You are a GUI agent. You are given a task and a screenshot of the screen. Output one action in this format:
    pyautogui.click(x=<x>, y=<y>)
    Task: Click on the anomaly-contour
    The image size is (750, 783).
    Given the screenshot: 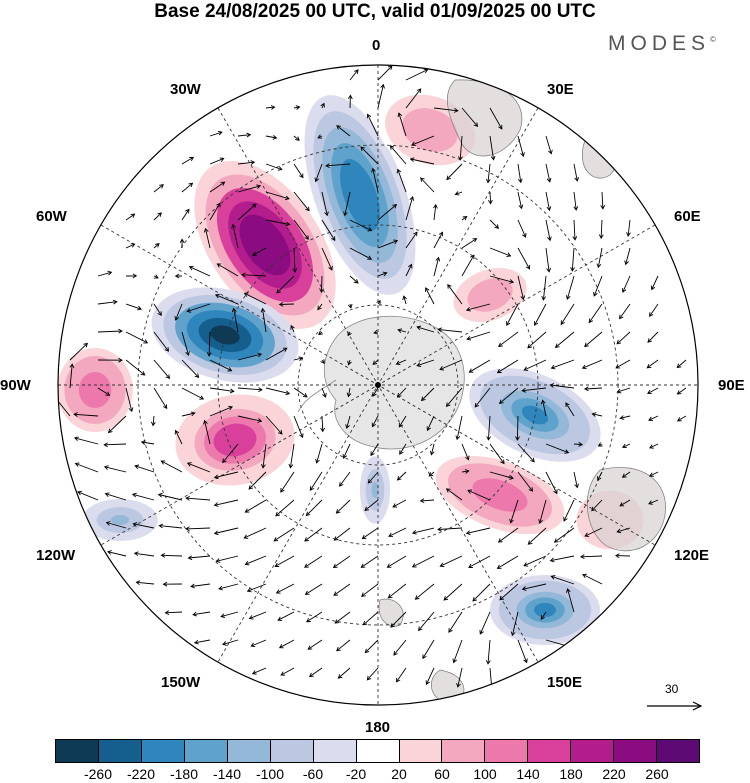 What is the action you would take?
    pyautogui.click(x=235, y=440)
    